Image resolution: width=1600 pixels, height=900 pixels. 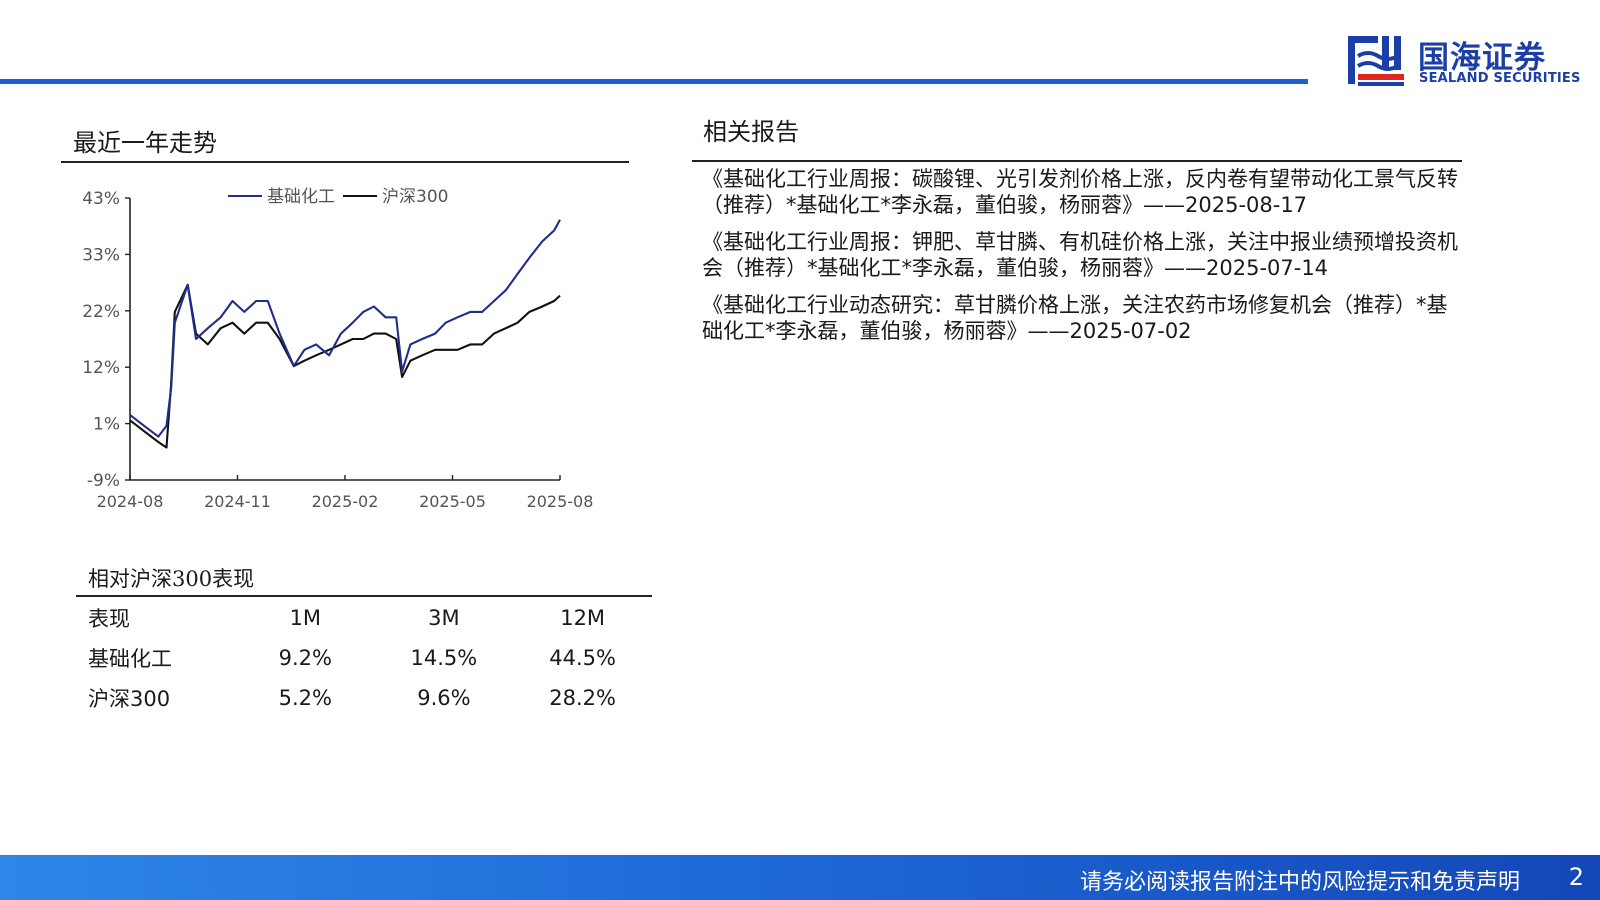 I want to click on logo-chinese-name: 国海证券, so click(x=1482, y=58).